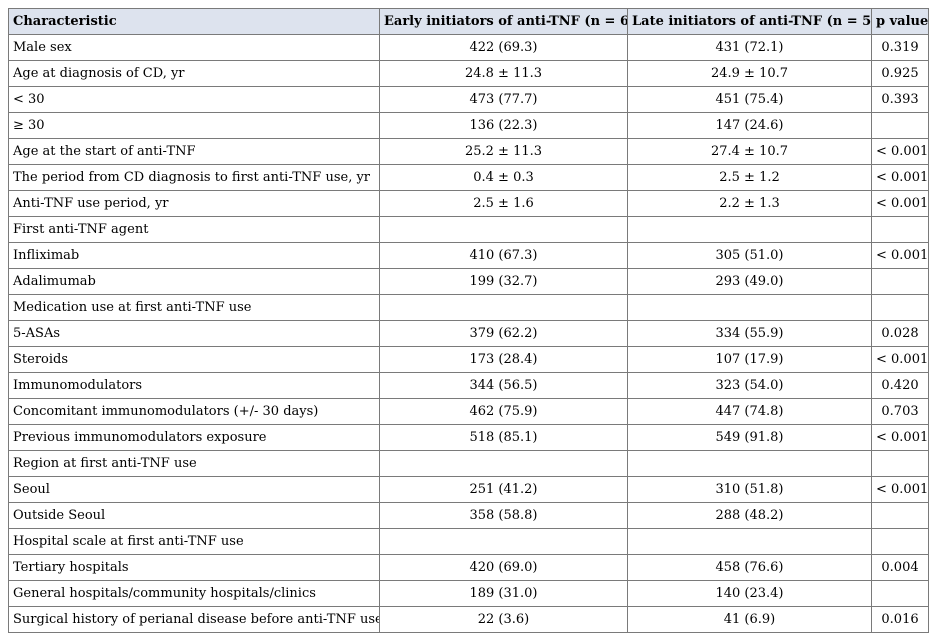 This screenshot has width=936, height=642. I want to click on cell-characteristic: Steroids, so click(194, 359).